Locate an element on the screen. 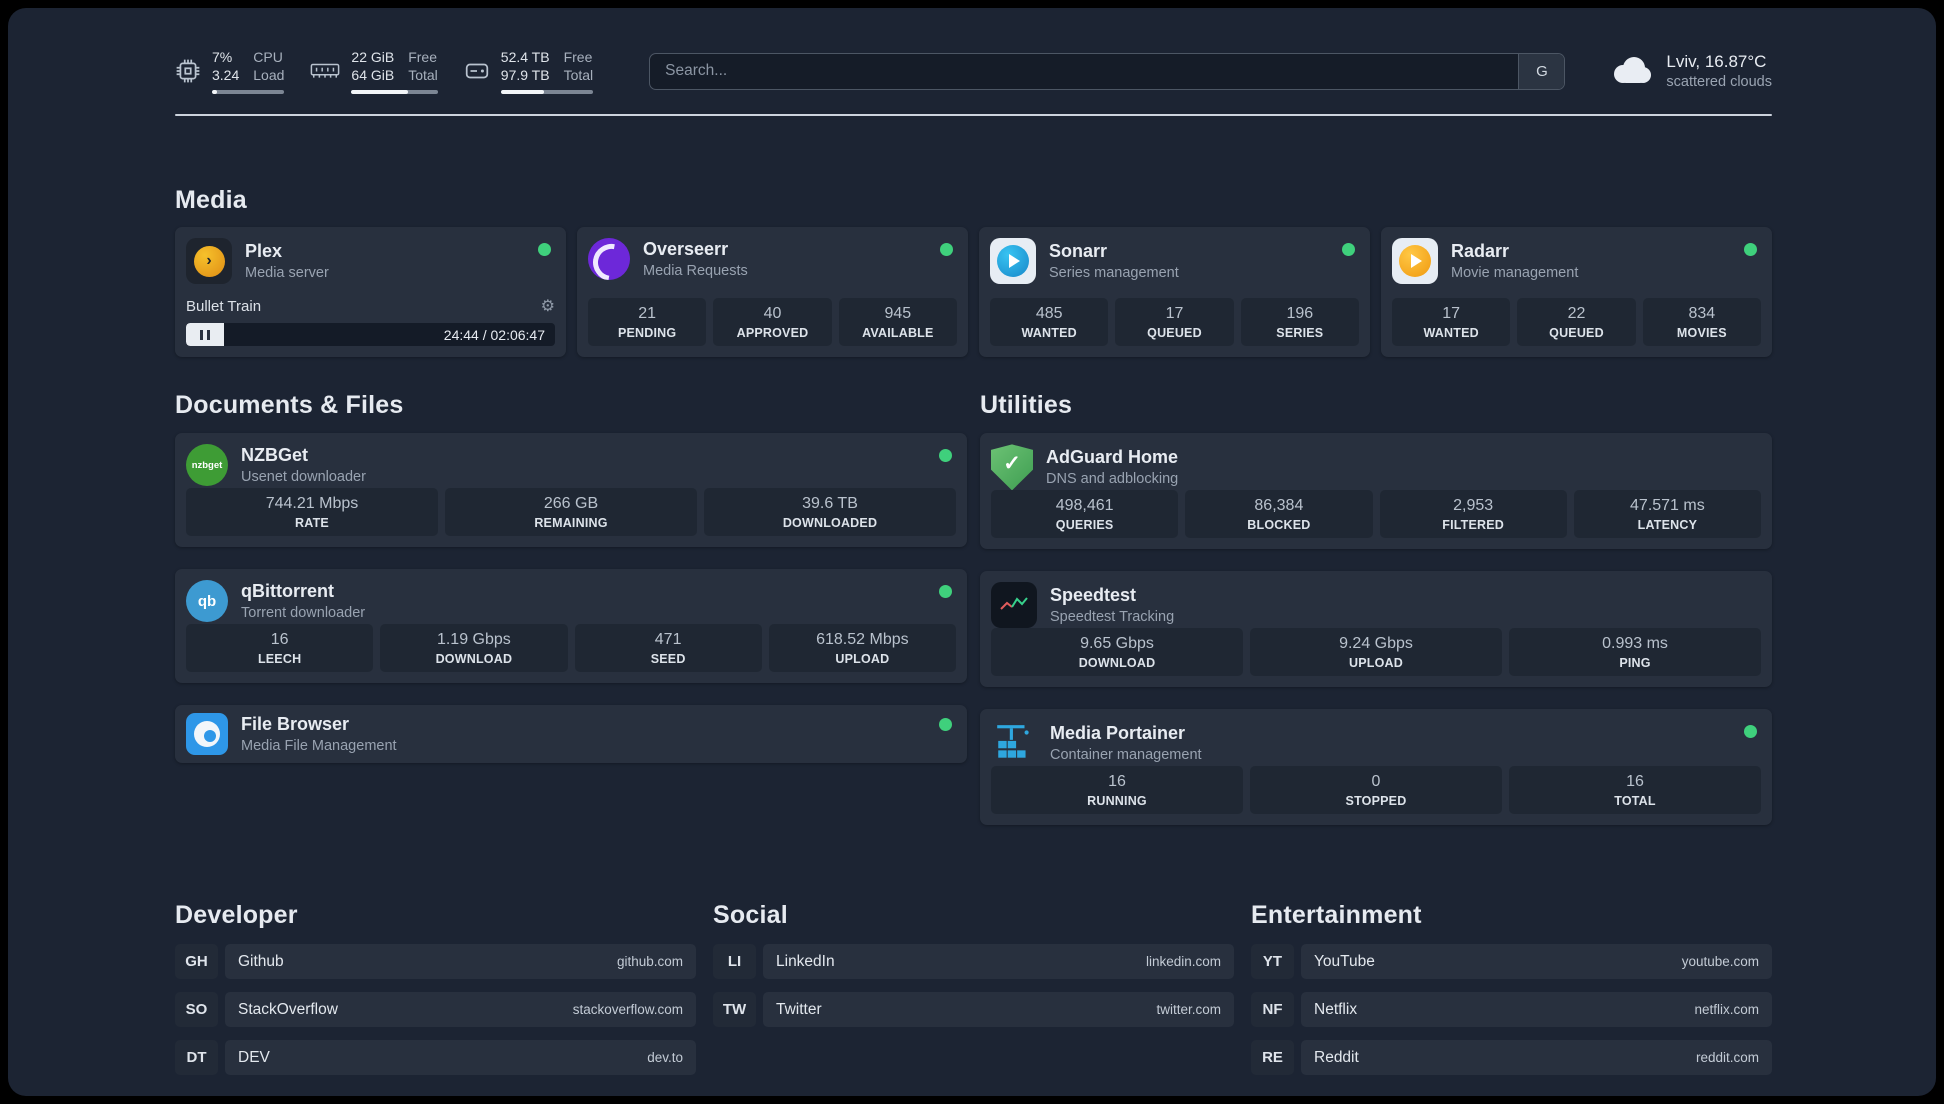  service-desc: DNS and adblocking is located at coordinates (1112, 479).